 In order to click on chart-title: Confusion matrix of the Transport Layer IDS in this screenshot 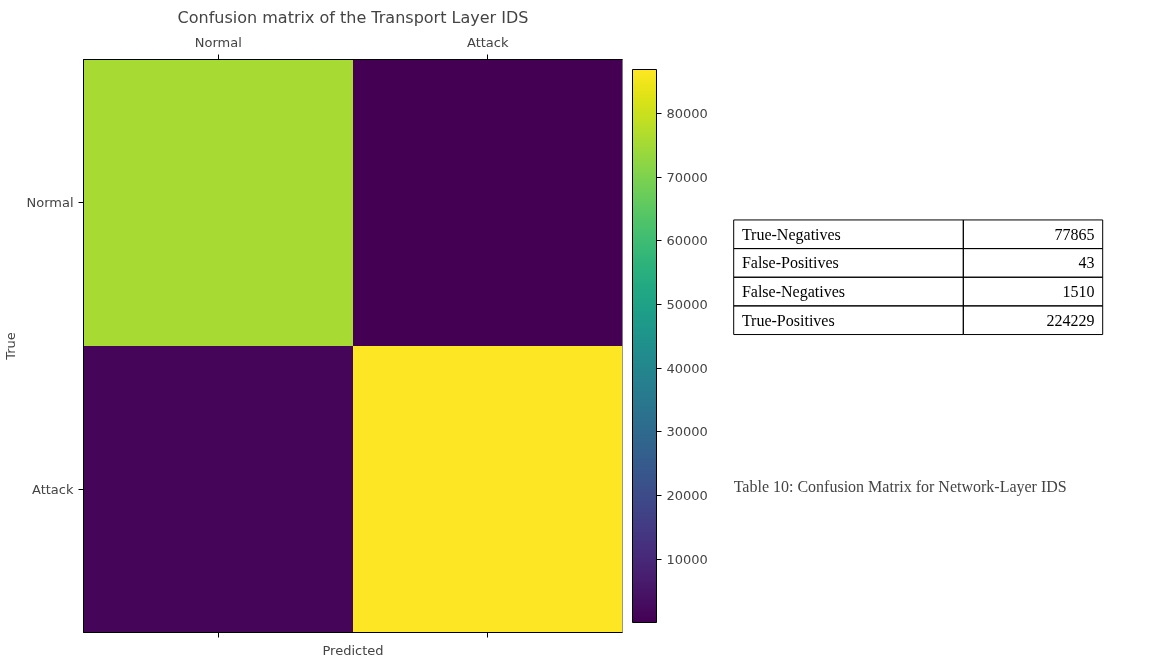, I will do `click(353, 17)`.